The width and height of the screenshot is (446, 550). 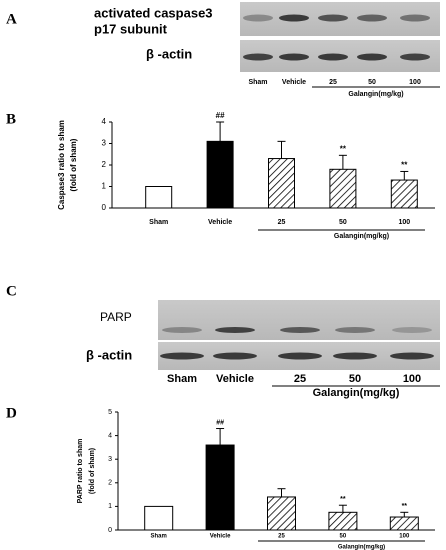 I want to click on blot-label: activated caspase3, so click(x=153, y=12).